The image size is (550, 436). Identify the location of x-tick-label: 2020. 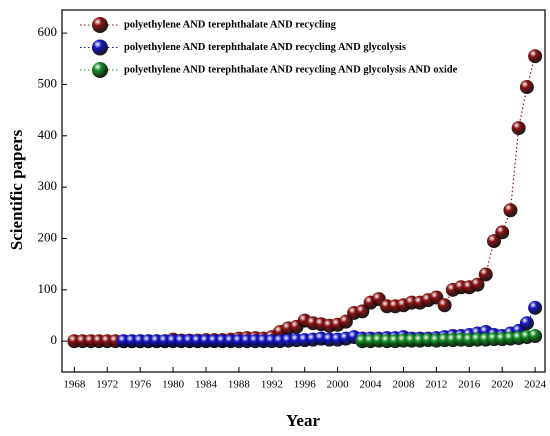
(502, 385).